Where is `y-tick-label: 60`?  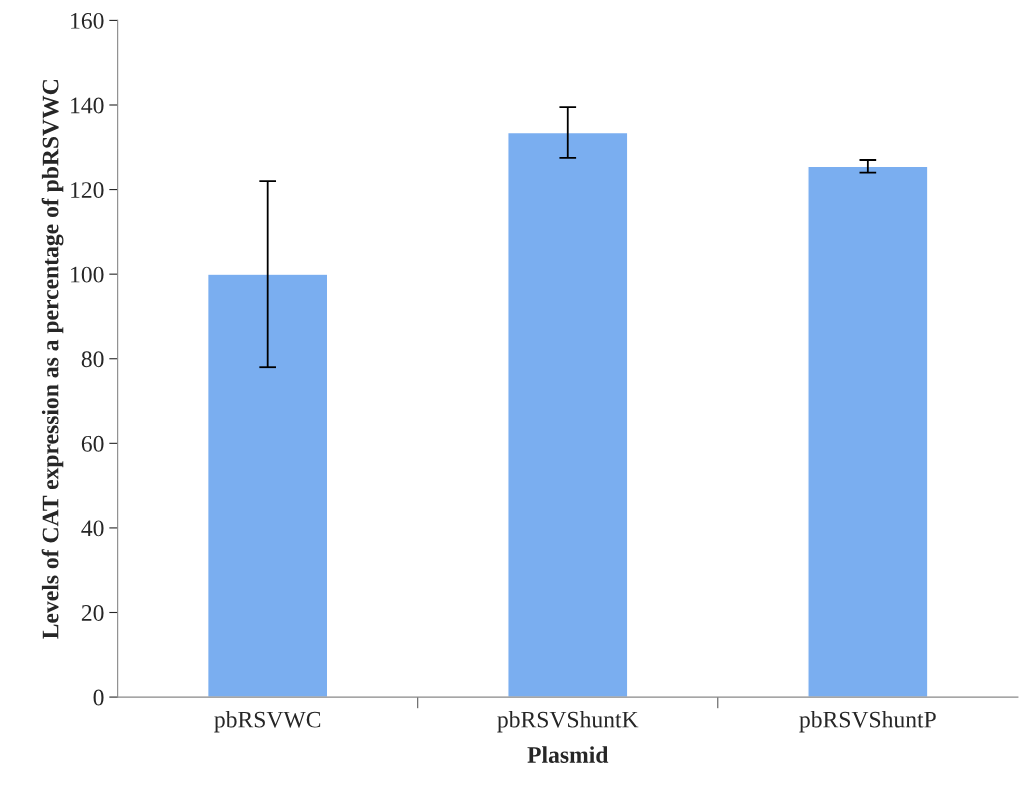
y-tick-label: 60 is located at coordinates (92, 443).